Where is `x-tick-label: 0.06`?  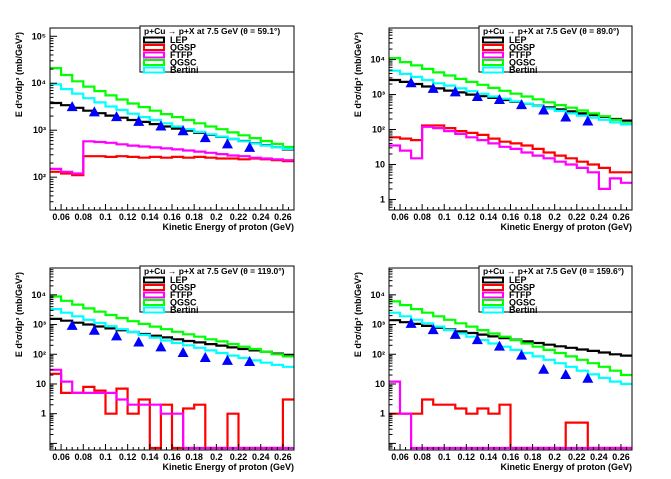 x-tick-label: 0.06 is located at coordinates (400, 217).